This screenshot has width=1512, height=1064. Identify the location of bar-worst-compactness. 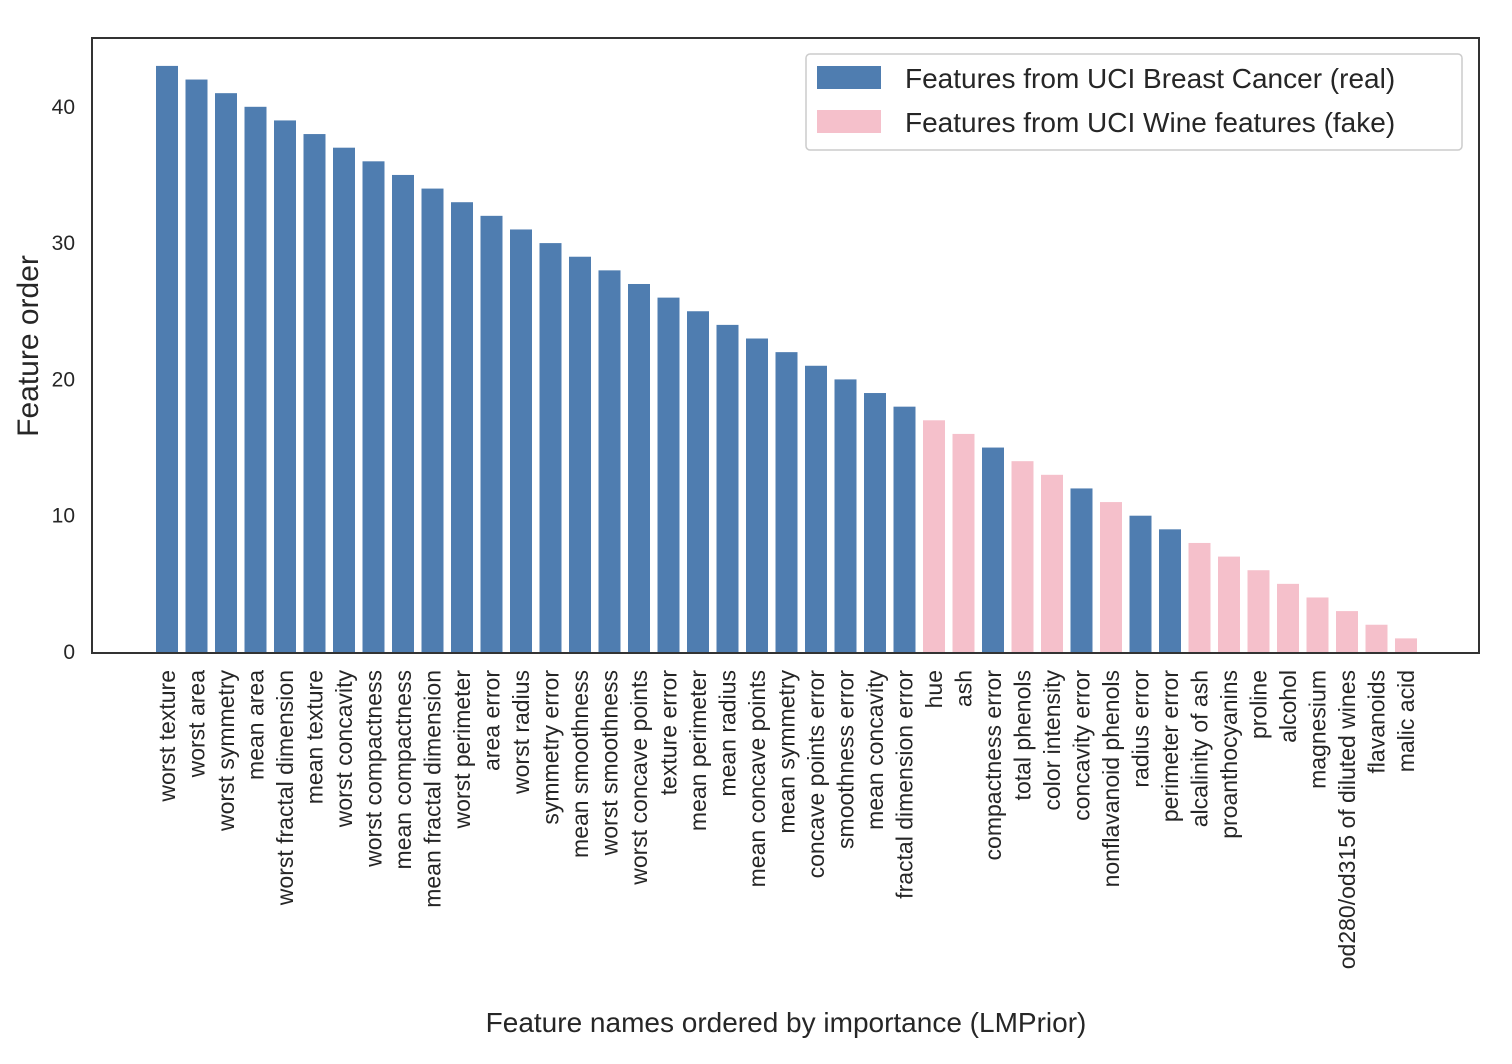
(373, 406).